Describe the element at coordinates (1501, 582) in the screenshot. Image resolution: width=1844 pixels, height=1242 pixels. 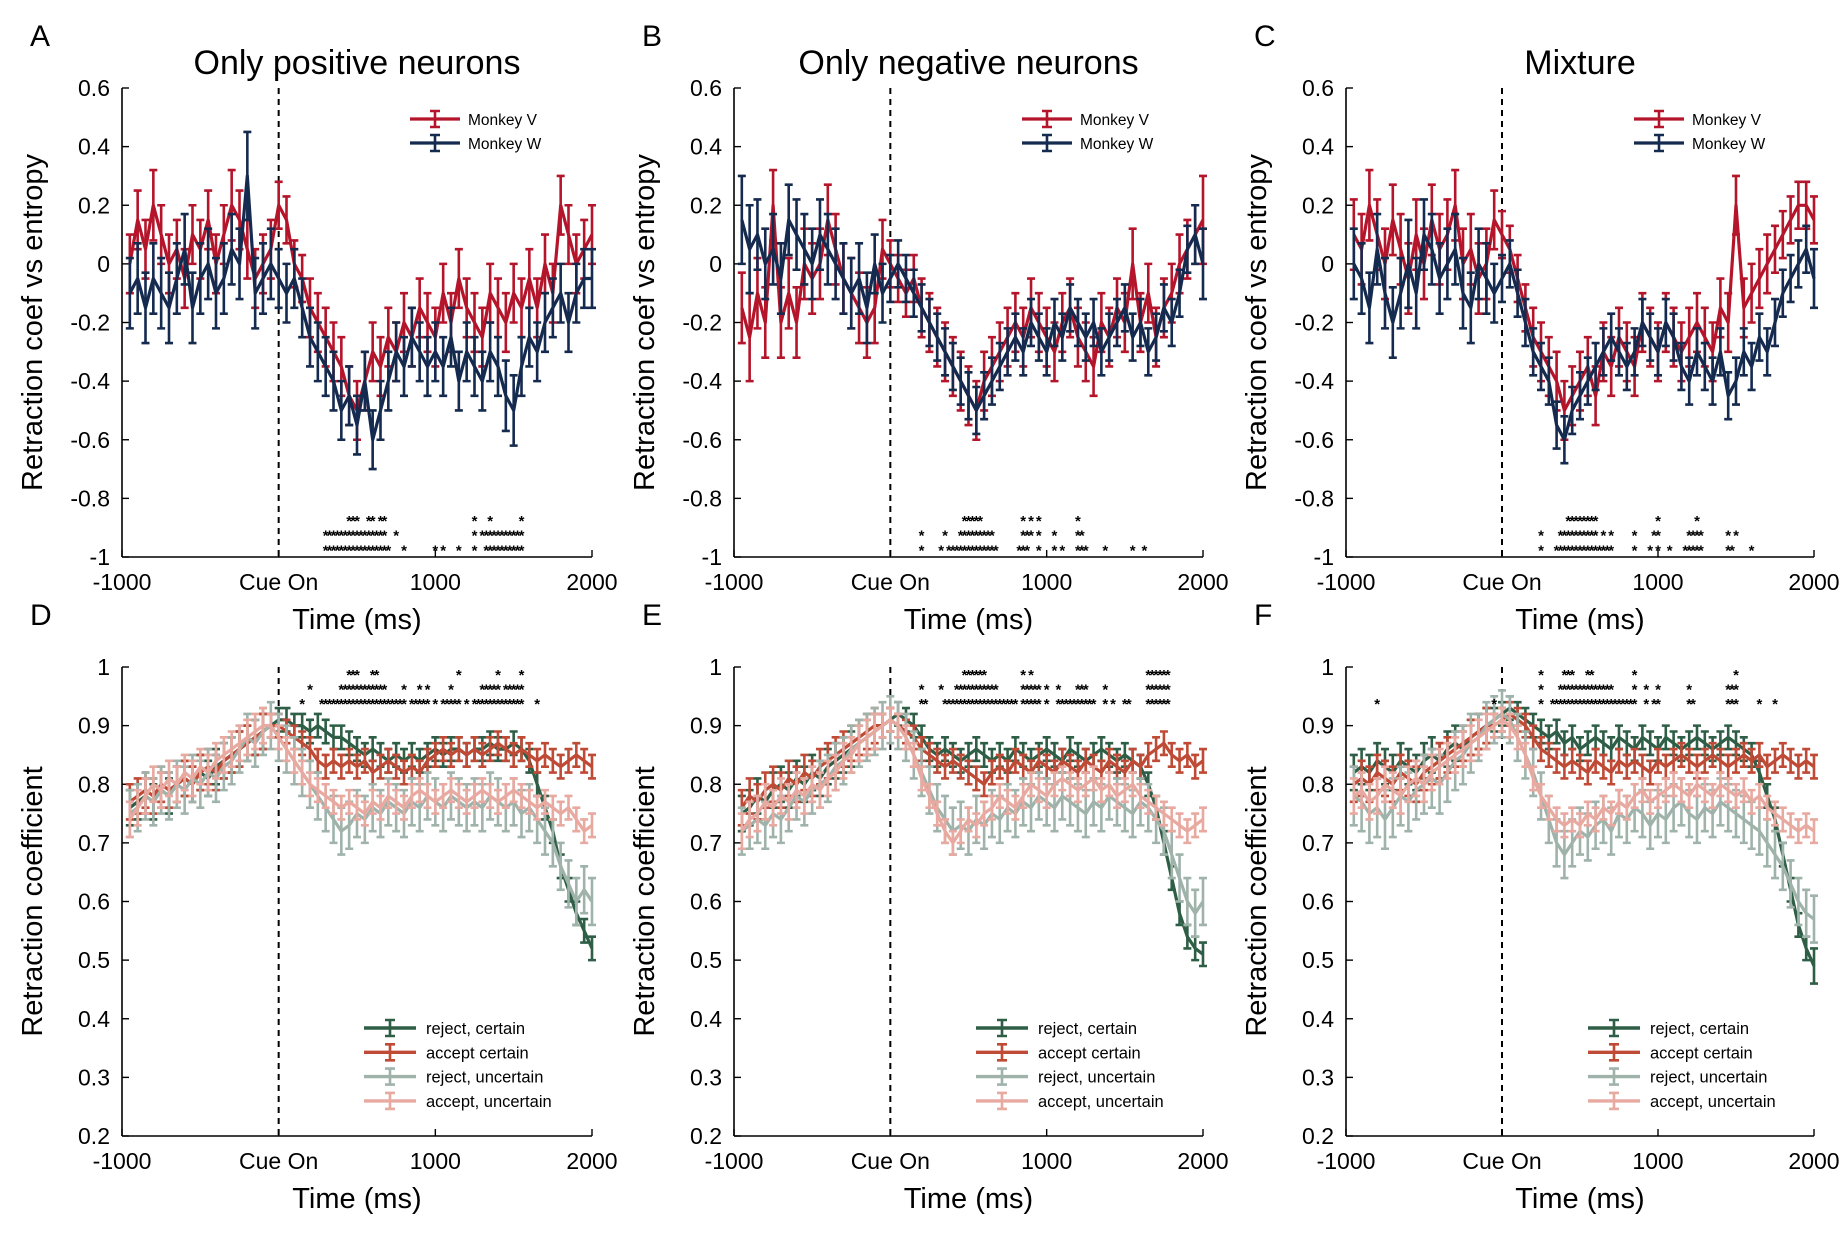
I see `x-tick-label: Cue On` at that location.